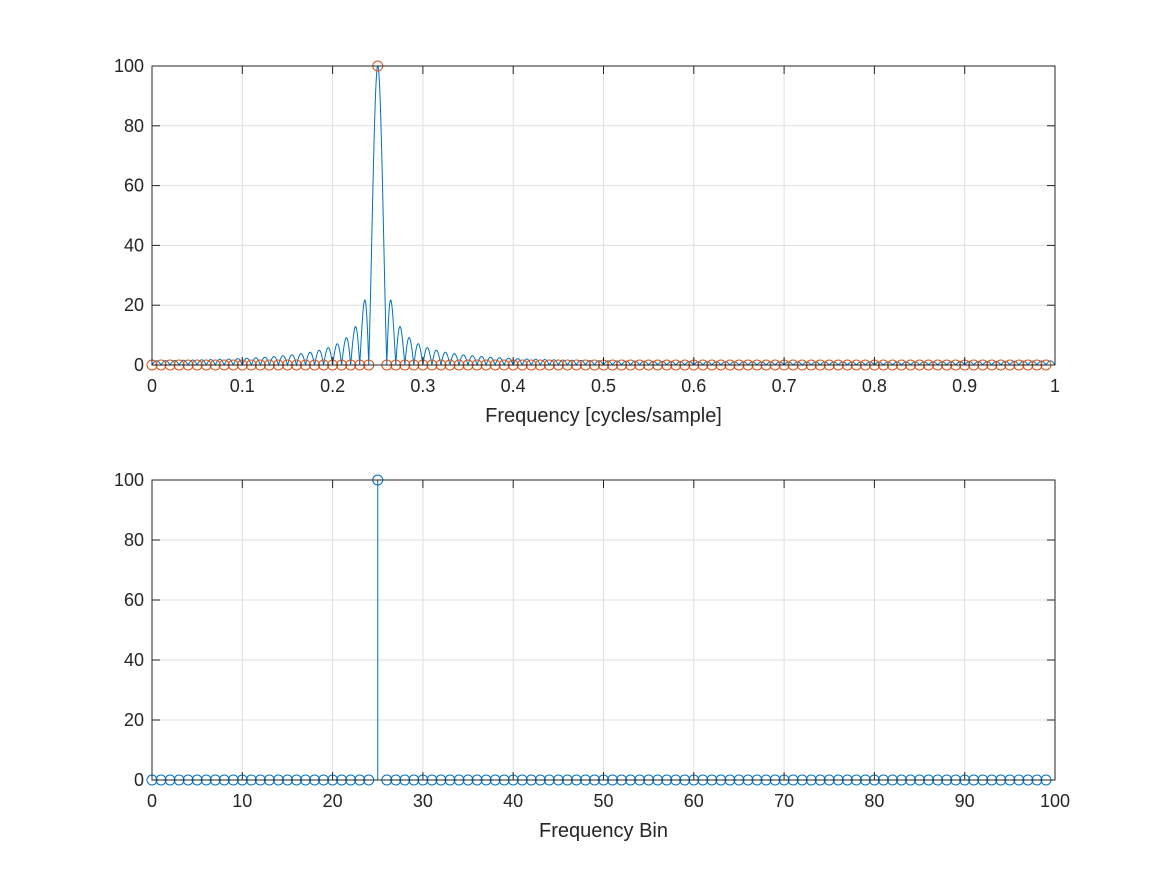 The image size is (1167, 875). Describe the element at coordinates (513, 801) in the screenshot. I see `x-tick-label: 40` at that location.